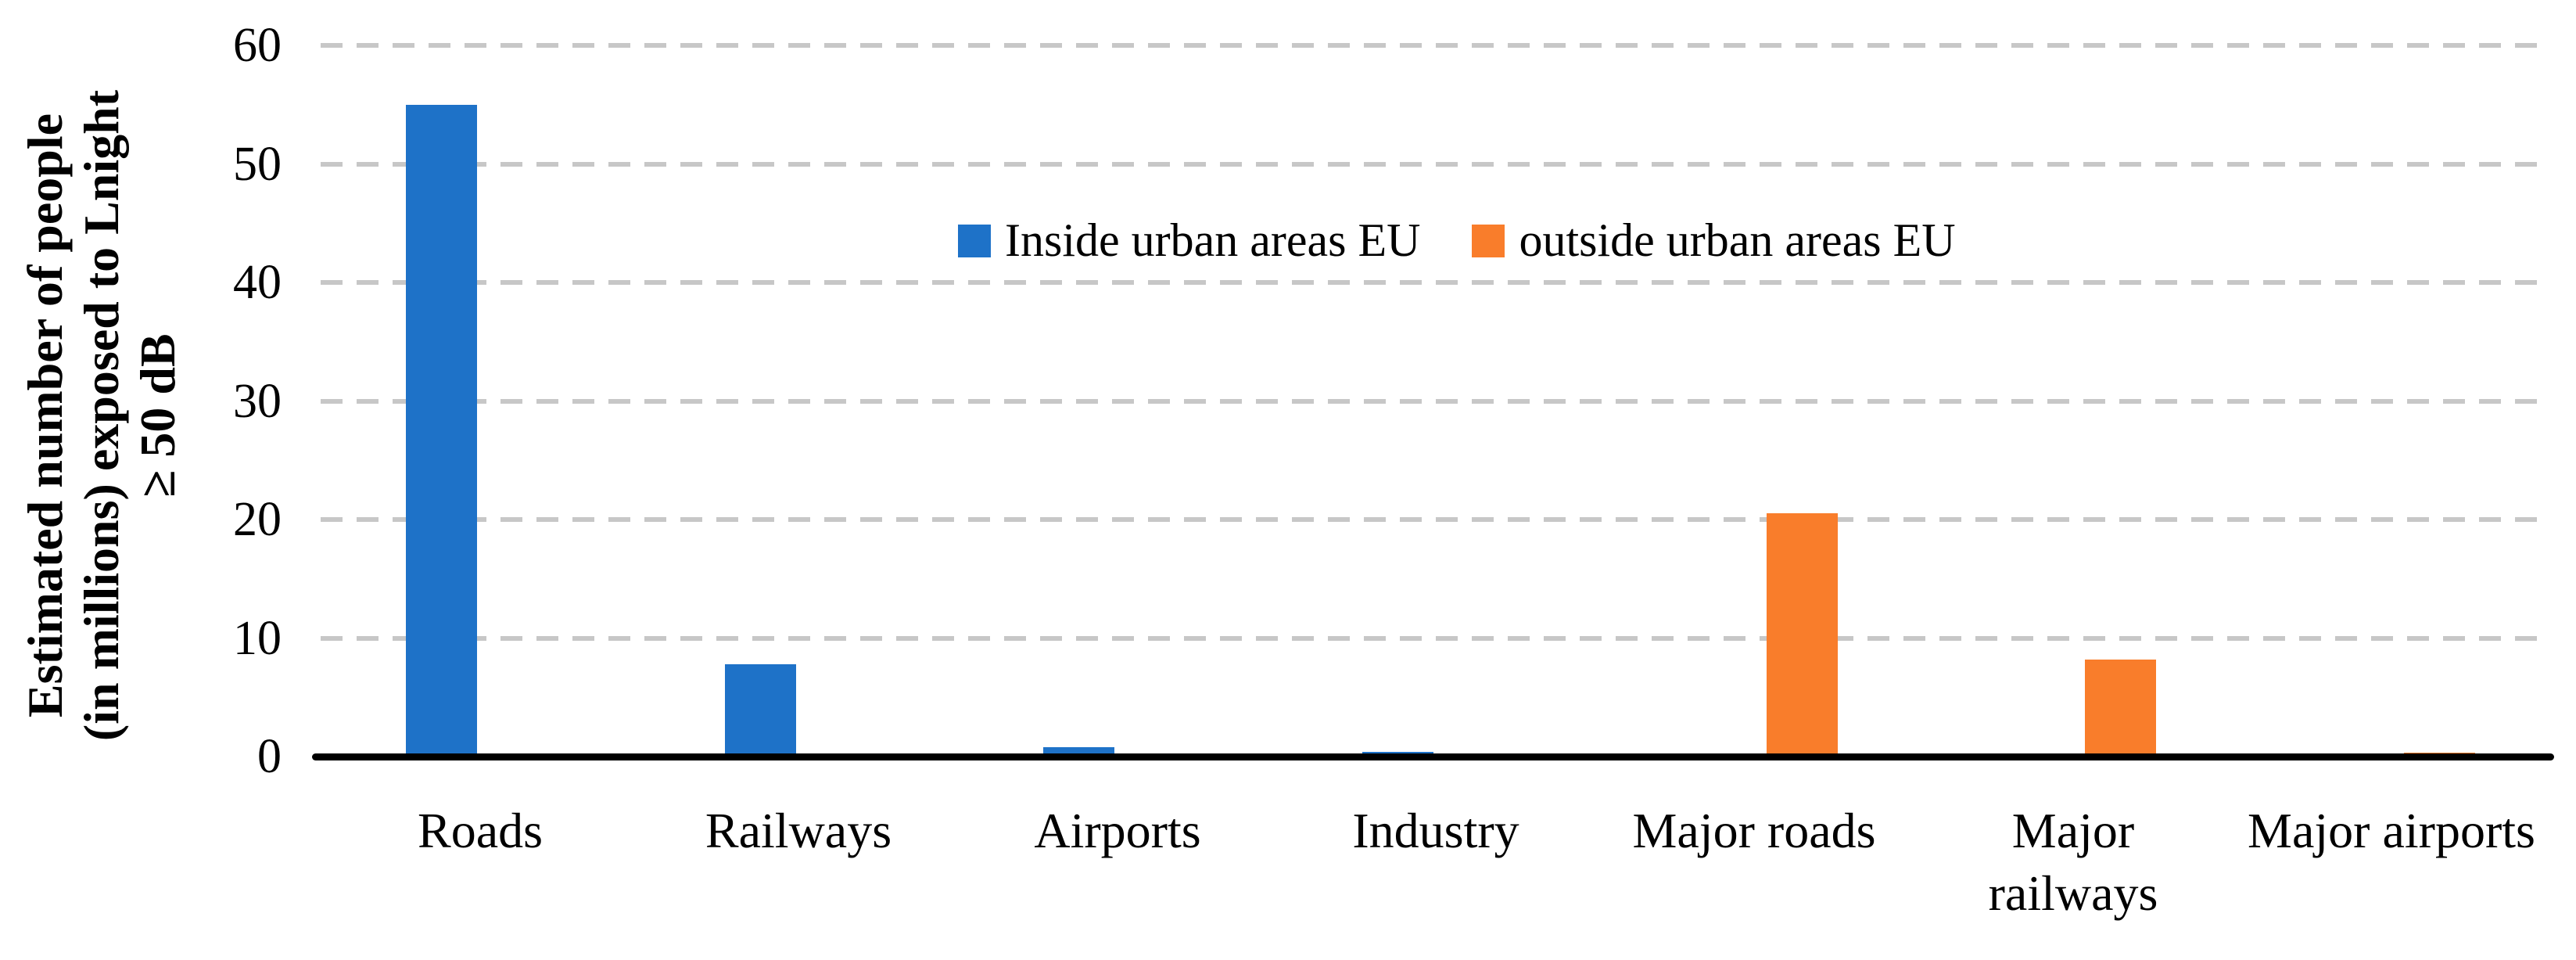  Describe the element at coordinates (1117, 830) in the screenshot. I see `x-label-airports: Airports` at that location.